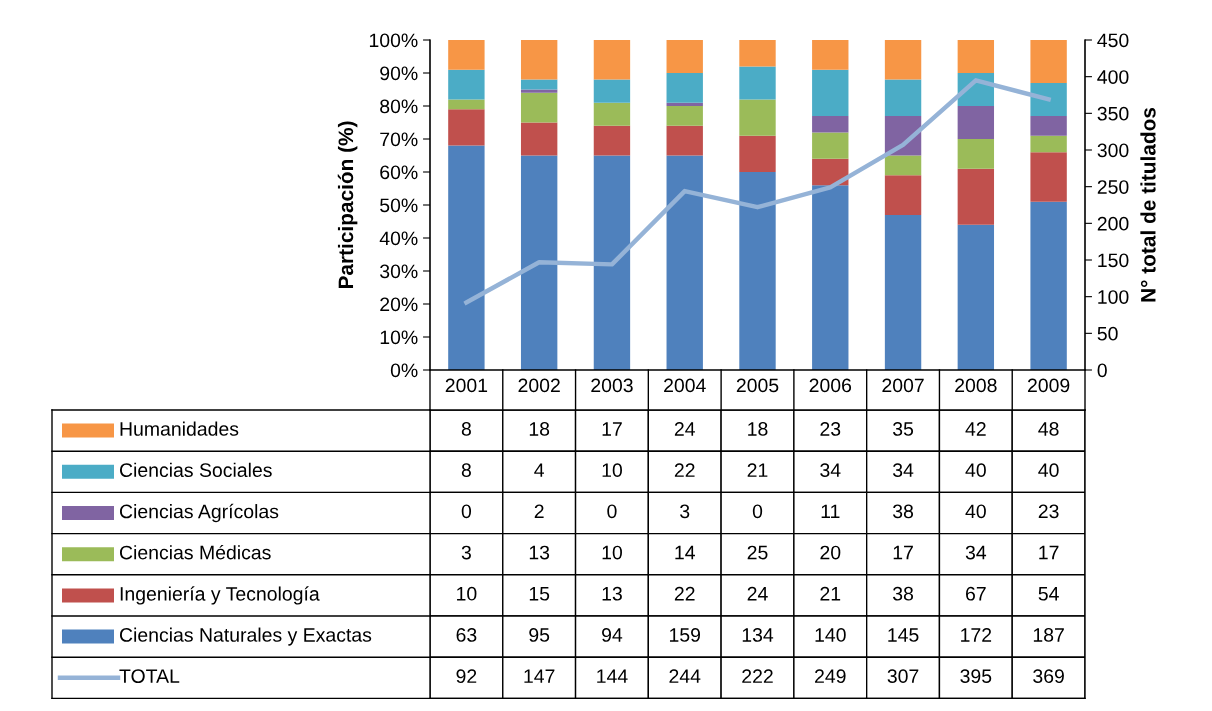 The width and height of the screenshot is (1212, 711). Describe the element at coordinates (830, 511) in the screenshot. I see `data-label: 11` at that location.